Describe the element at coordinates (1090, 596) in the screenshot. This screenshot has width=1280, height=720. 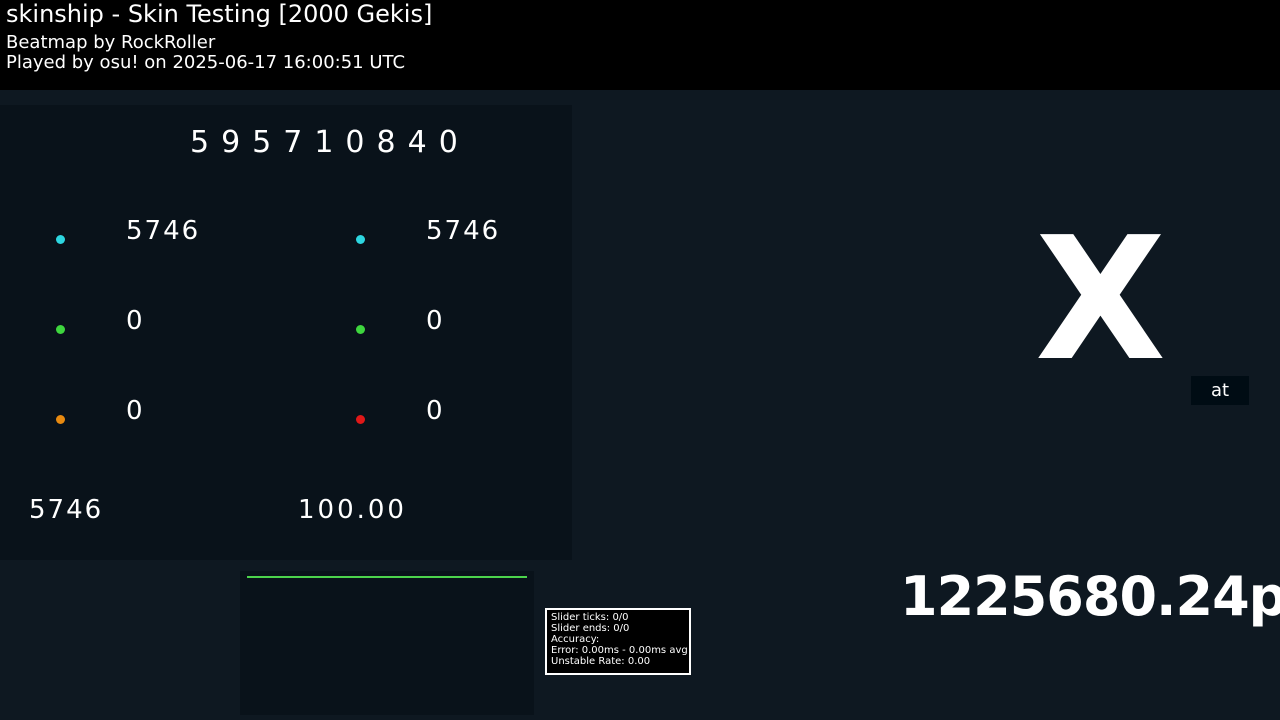
I see `pp-value: 1225680.24pp` at that location.